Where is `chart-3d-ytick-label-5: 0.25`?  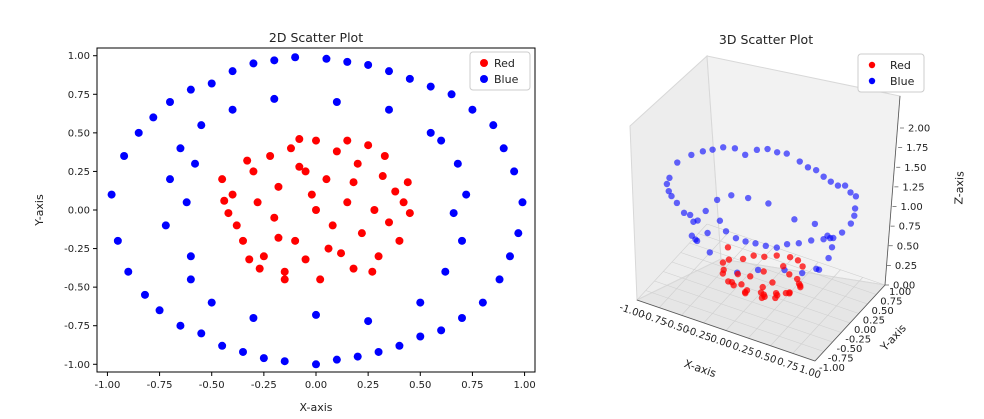 chart-3d-ytick-label-5: 0.25 is located at coordinates (874, 321).